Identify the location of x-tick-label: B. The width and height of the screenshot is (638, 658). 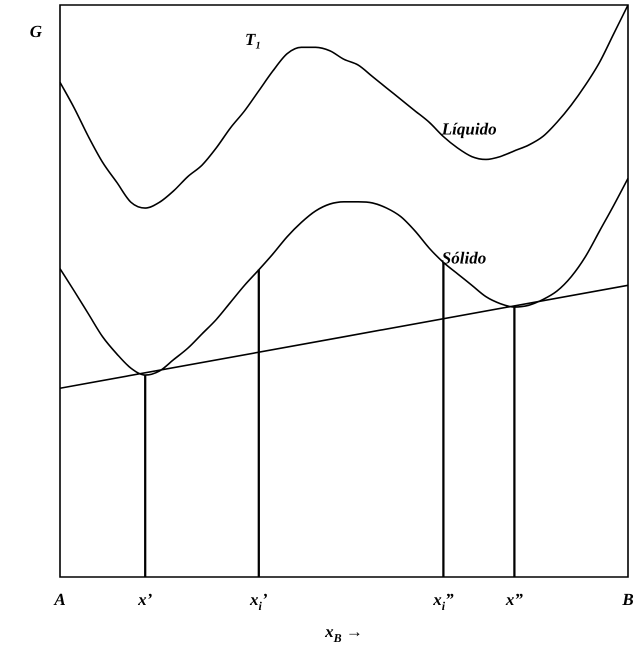
(627, 599).